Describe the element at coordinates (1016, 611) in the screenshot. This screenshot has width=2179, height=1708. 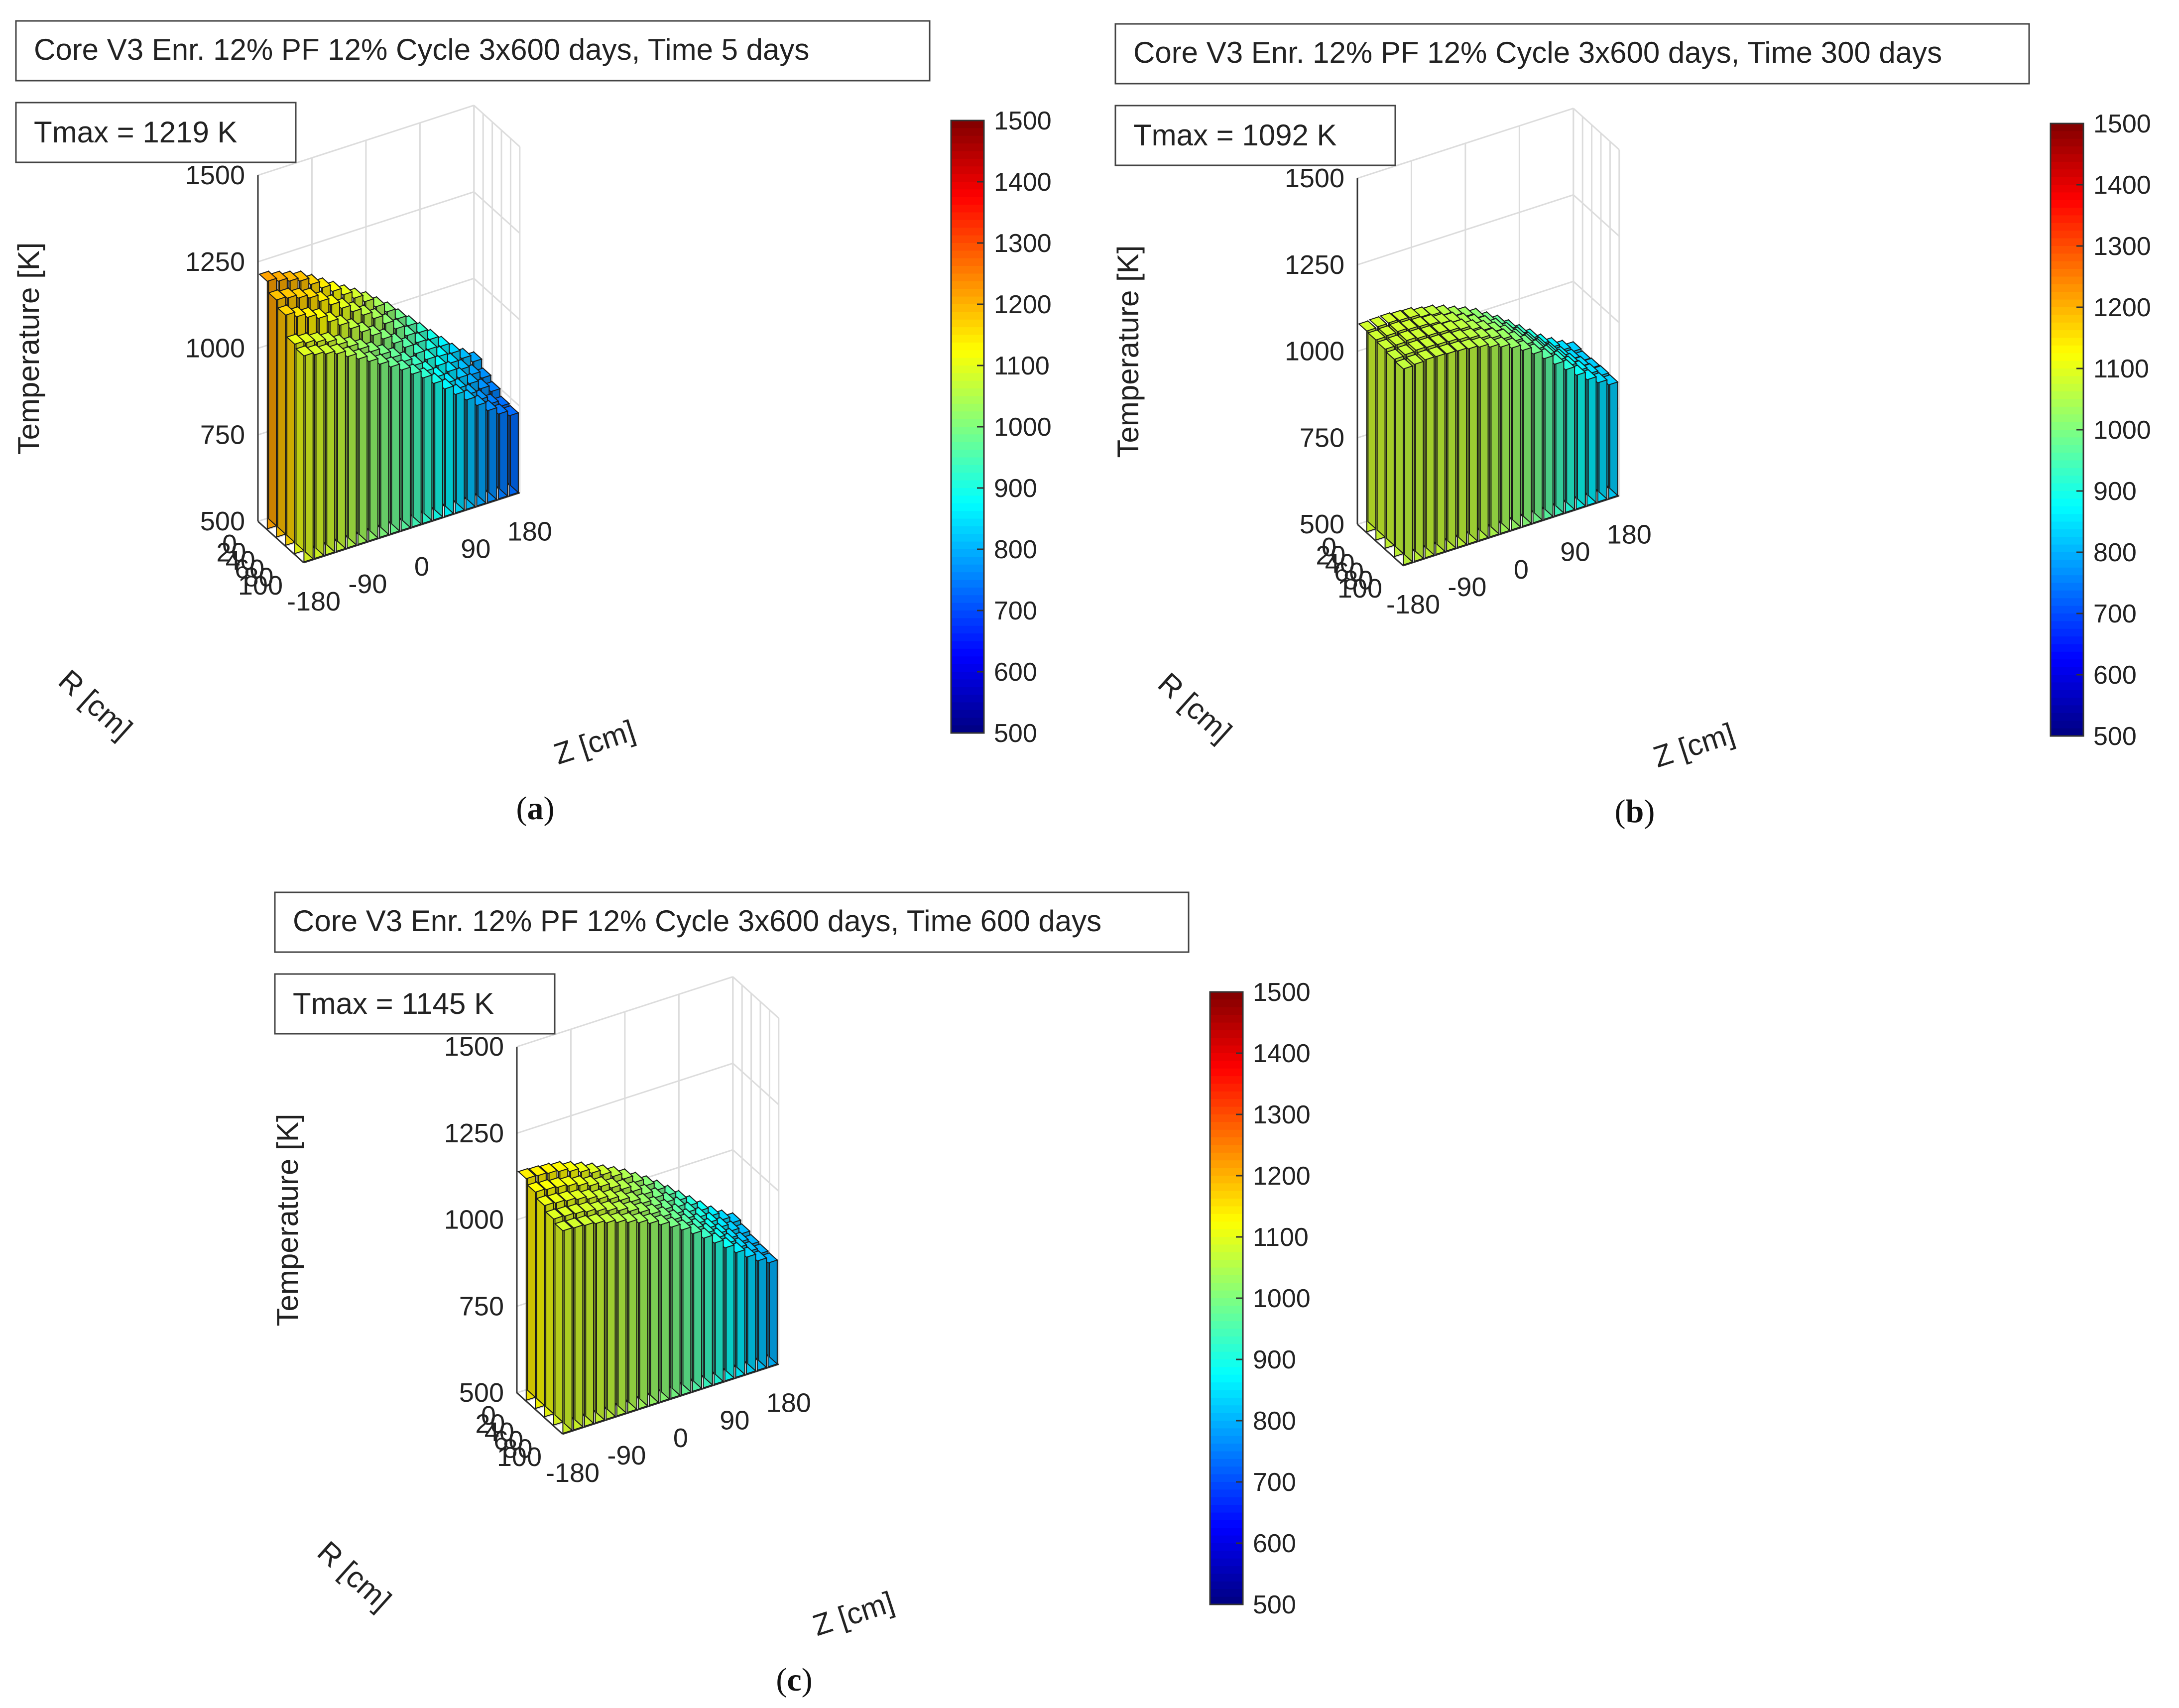
I see `colorbar-tick-label: 700` at that location.